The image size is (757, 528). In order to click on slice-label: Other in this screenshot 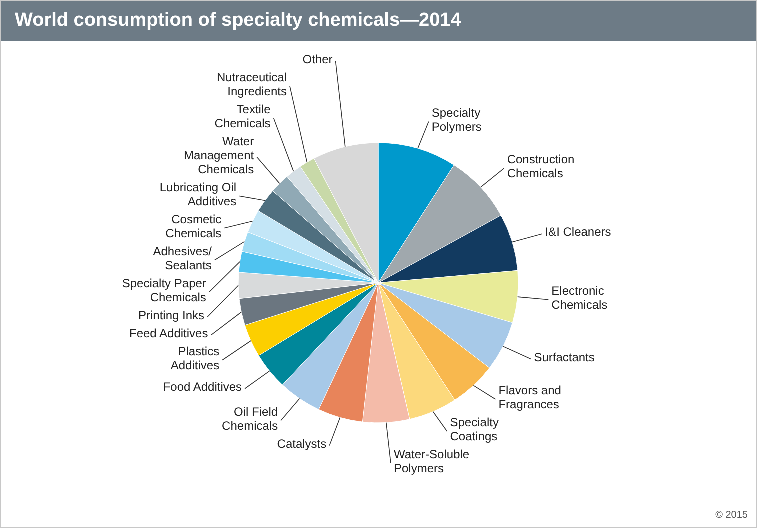, I will do `click(317, 59)`.